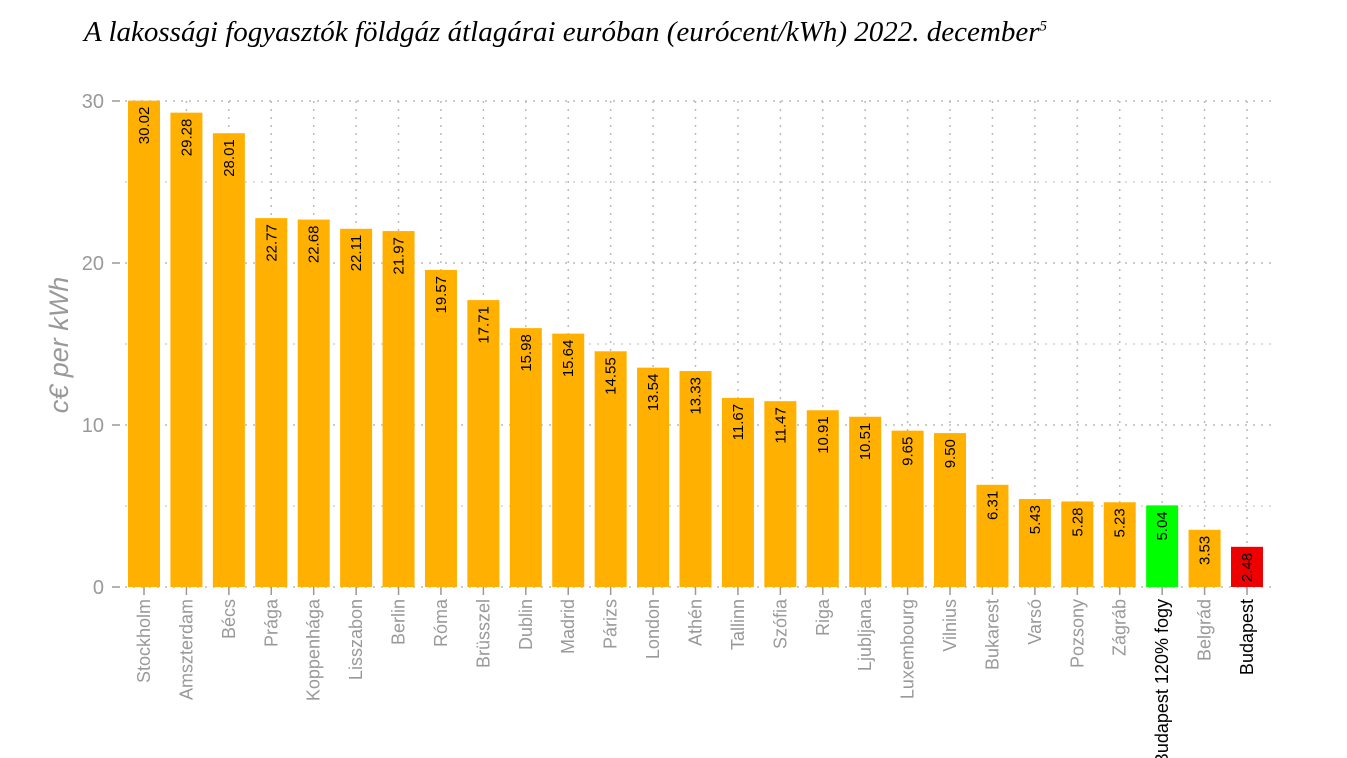 Image resolution: width=1347 pixels, height=758 pixels. What do you see at coordinates (1120, 522) in the screenshot?
I see `value-label: 5.23` at bounding box center [1120, 522].